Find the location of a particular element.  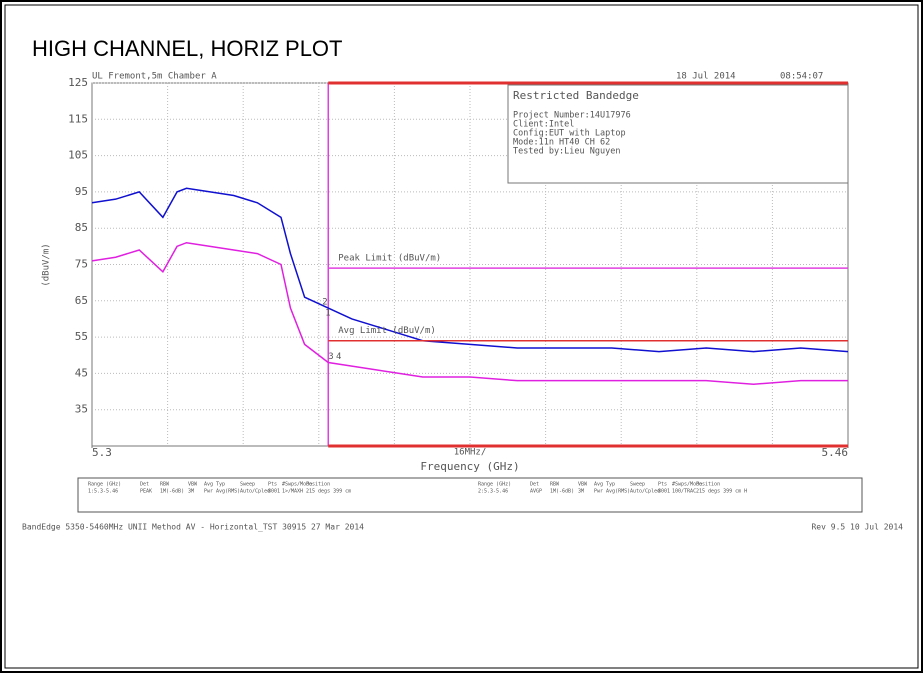

y-tick-label: 85 is located at coordinates (81, 227).